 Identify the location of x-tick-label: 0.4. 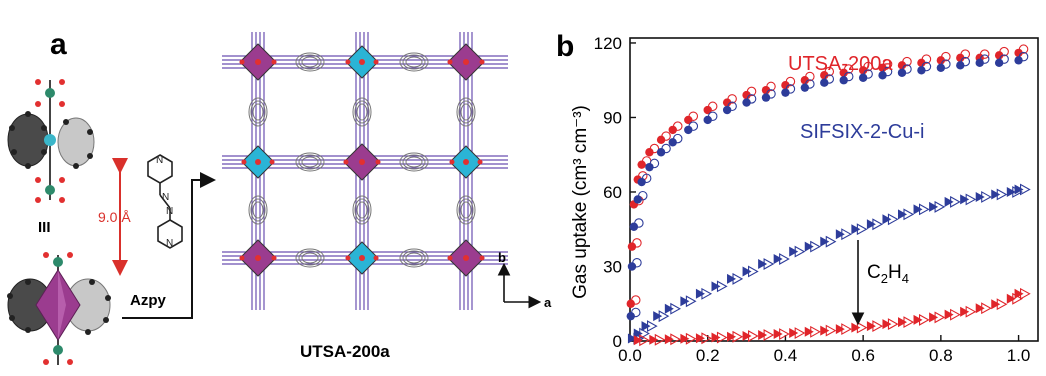
(786, 355).